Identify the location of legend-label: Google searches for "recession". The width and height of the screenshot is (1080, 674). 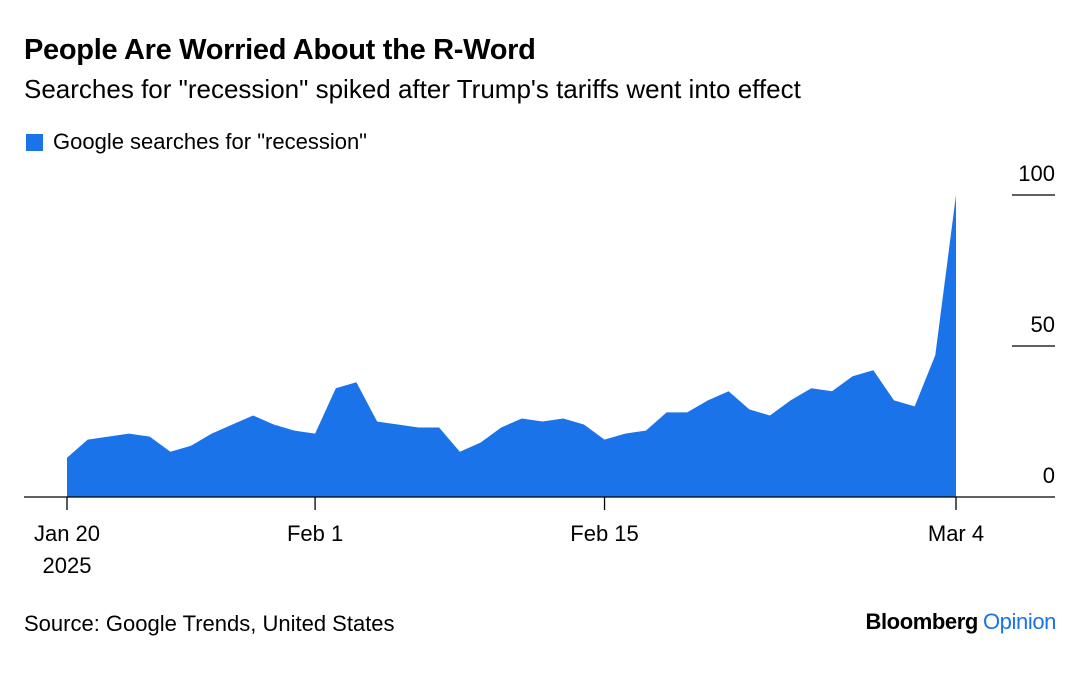
(210, 141).